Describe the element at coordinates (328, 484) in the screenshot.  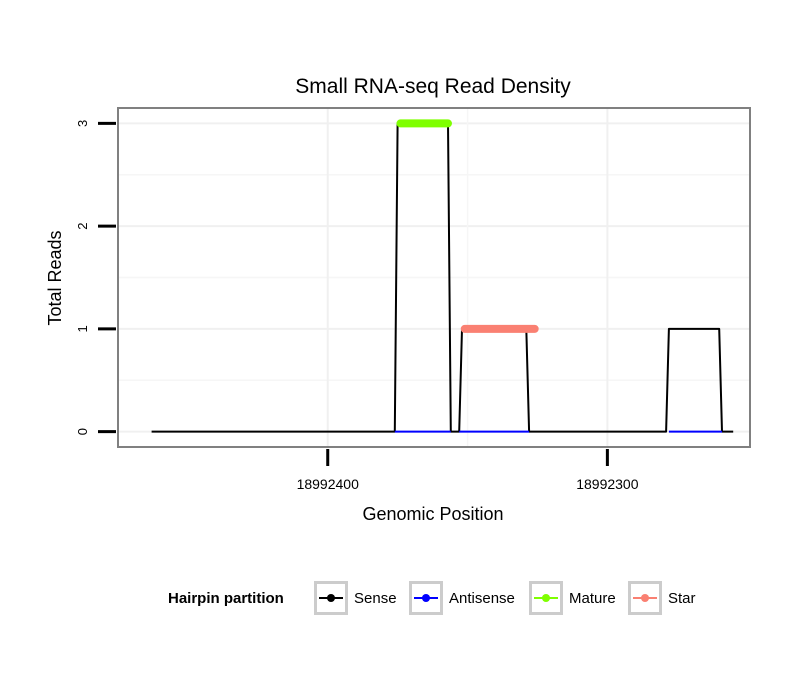
I see `x-tick-label: 18992400` at that location.